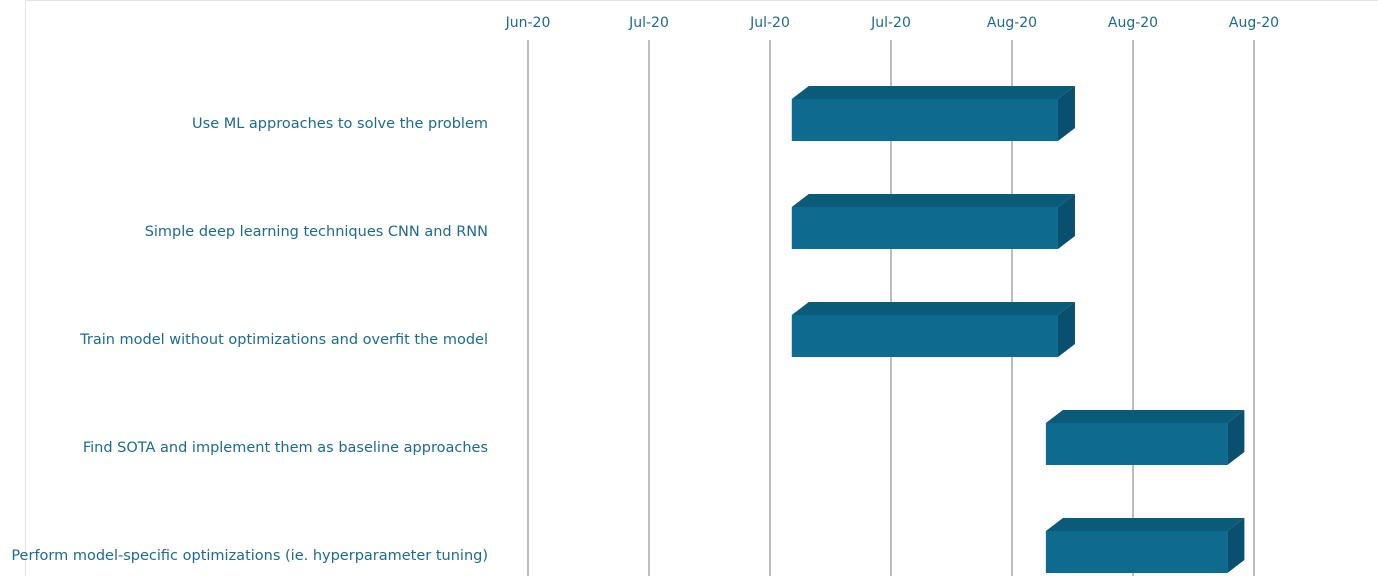 This screenshot has height=576, width=1378. What do you see at coordinates (528, 23) in the screenshot?
I see `x-tick-label: Jun-20` at bounding box center [528, 23].